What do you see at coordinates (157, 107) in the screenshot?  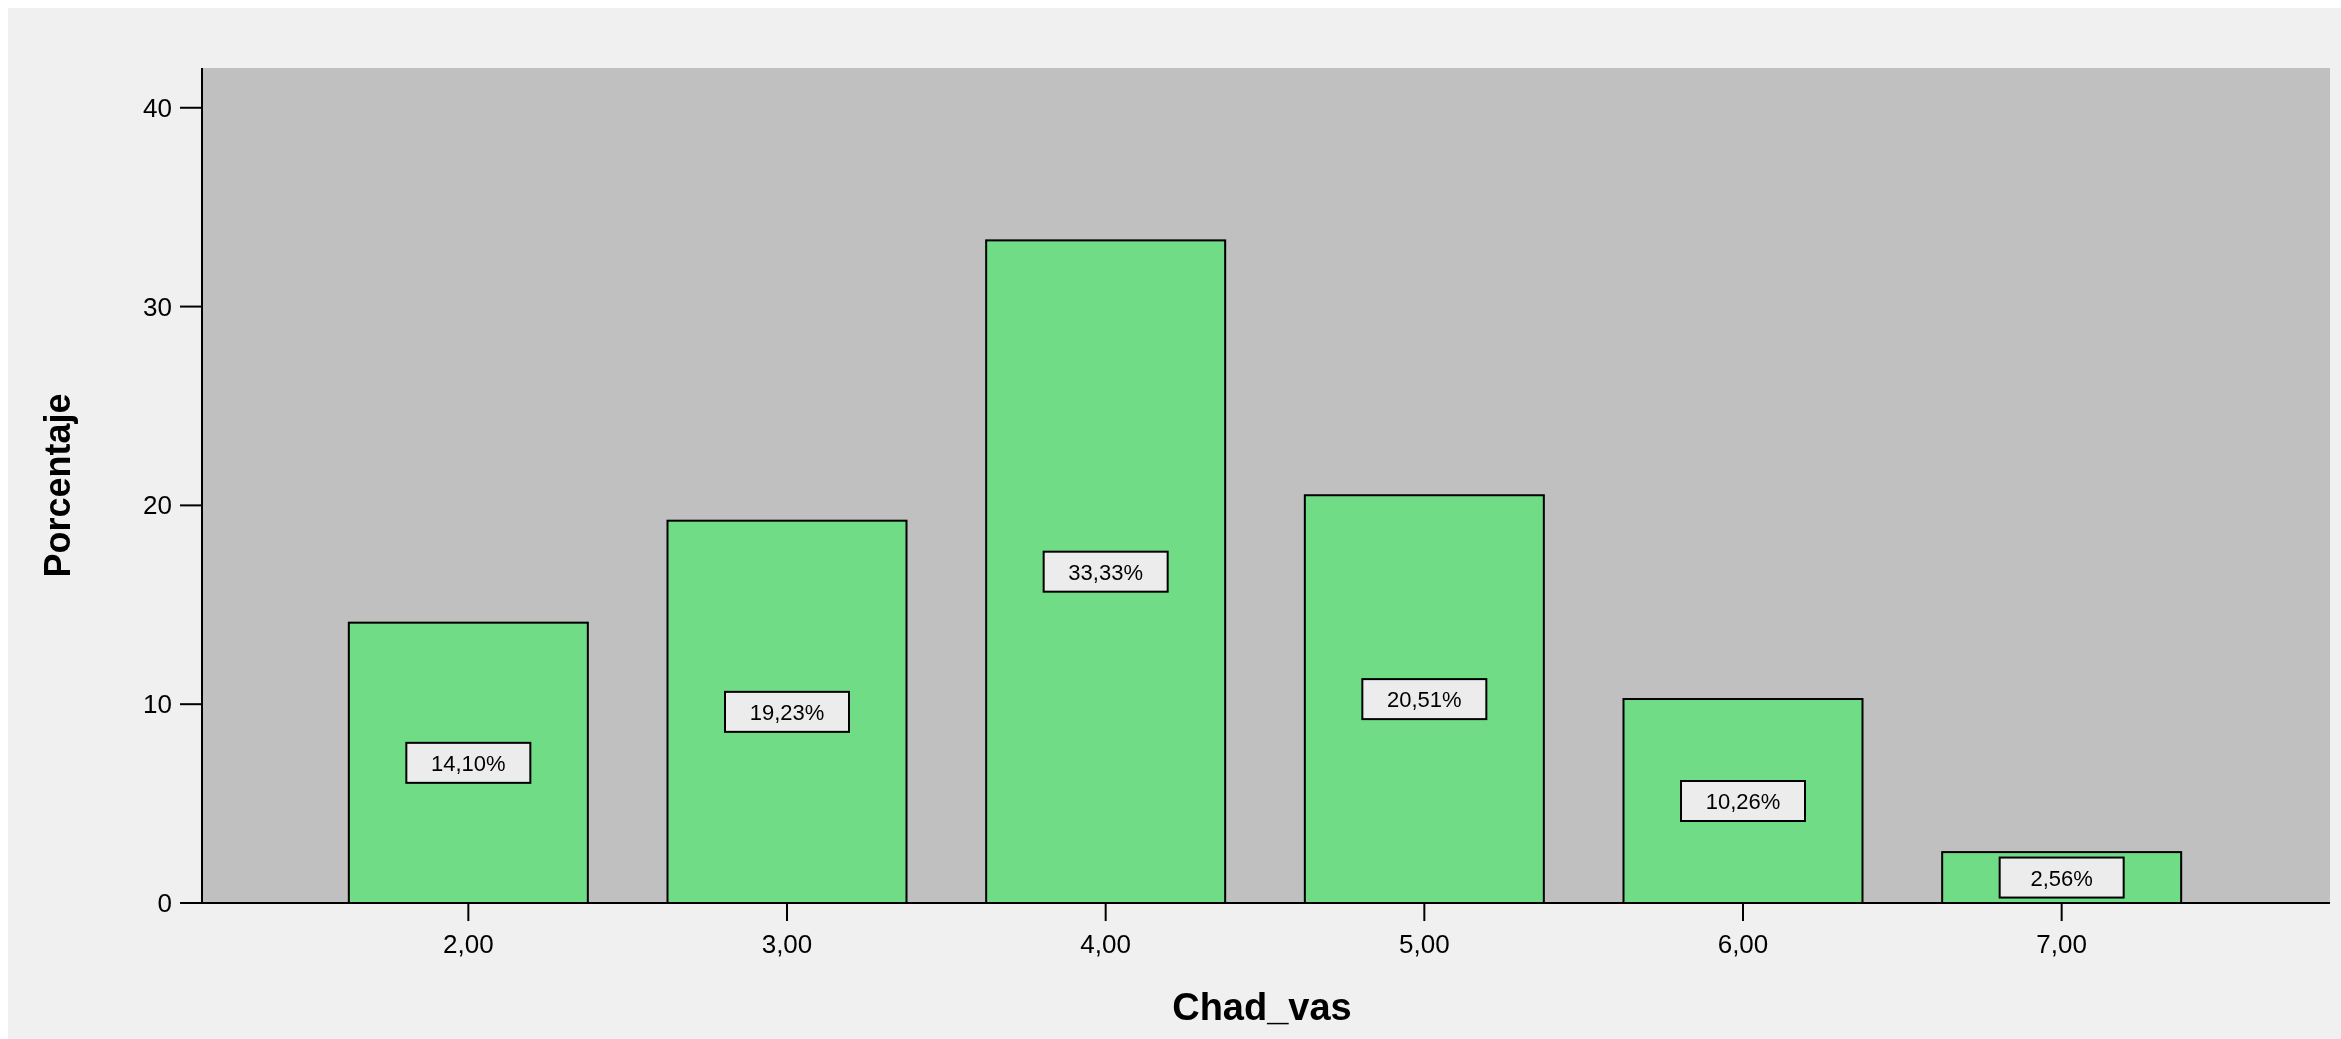 I see `y-tick-label: 40` at bounding box center [157, 107].